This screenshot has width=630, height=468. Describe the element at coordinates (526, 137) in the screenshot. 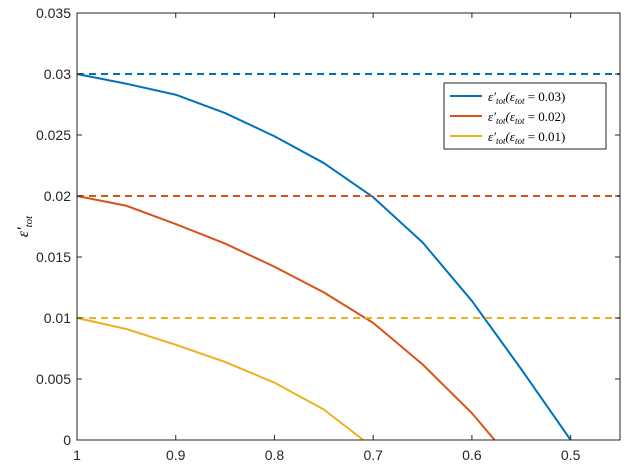

I see `legend-label: ε′tot(εtot = 0.01)` at that location.